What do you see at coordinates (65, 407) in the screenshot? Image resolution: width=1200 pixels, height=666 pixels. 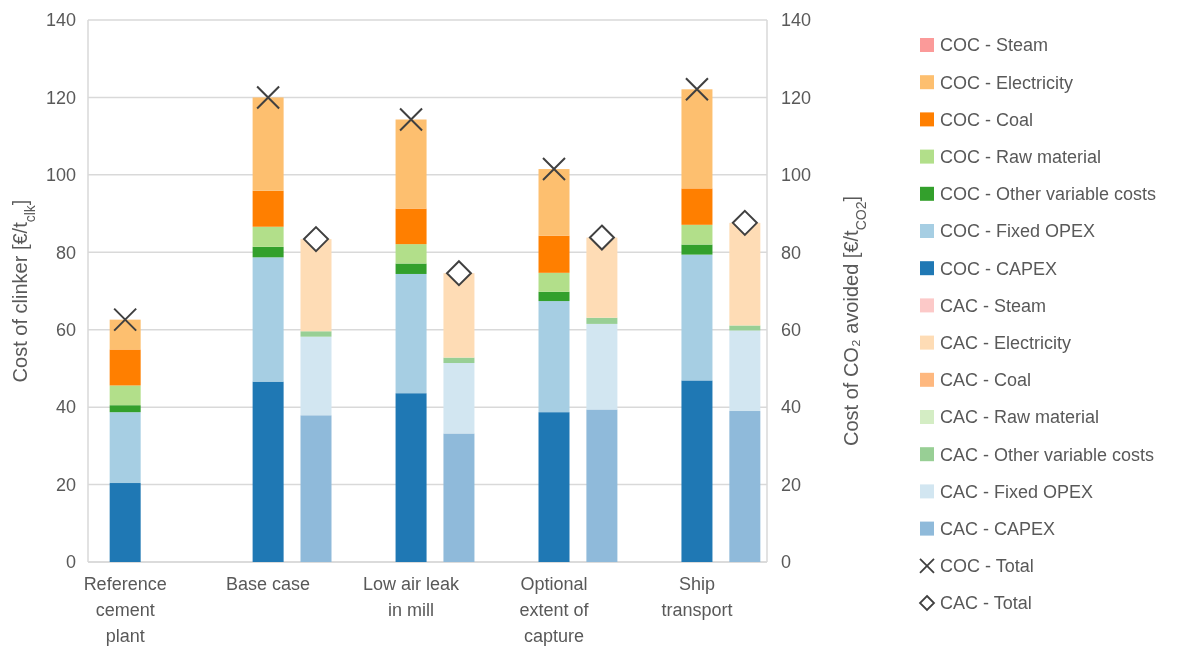 I see `y-tick-label: 40` at bounding box center [65, 407].